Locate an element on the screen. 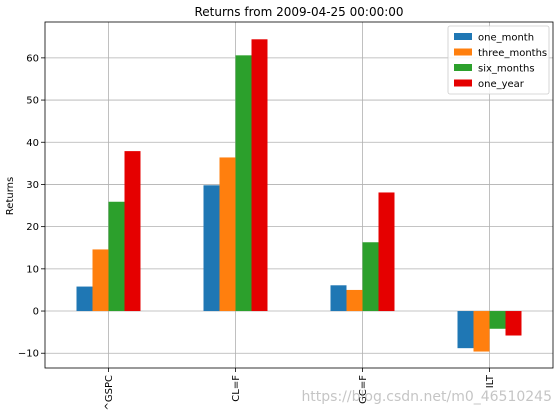  x-tick-label-2: GC=F is located at coordinates (363, 389).